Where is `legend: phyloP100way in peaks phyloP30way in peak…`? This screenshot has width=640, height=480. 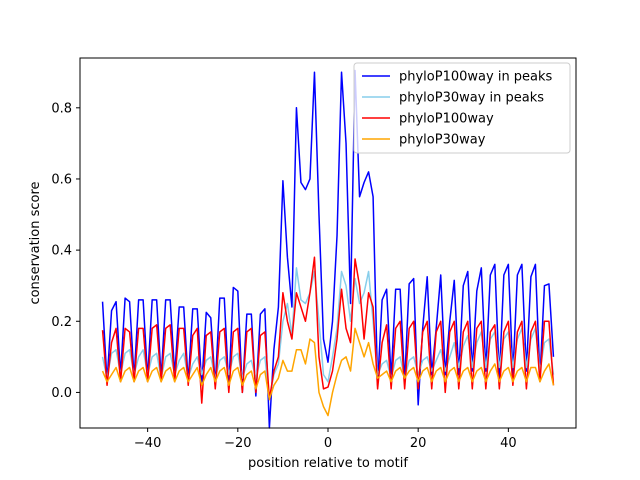
legend: phyloP100way in peaks phyloP30way in peak… is located at coordinates (462, 108).